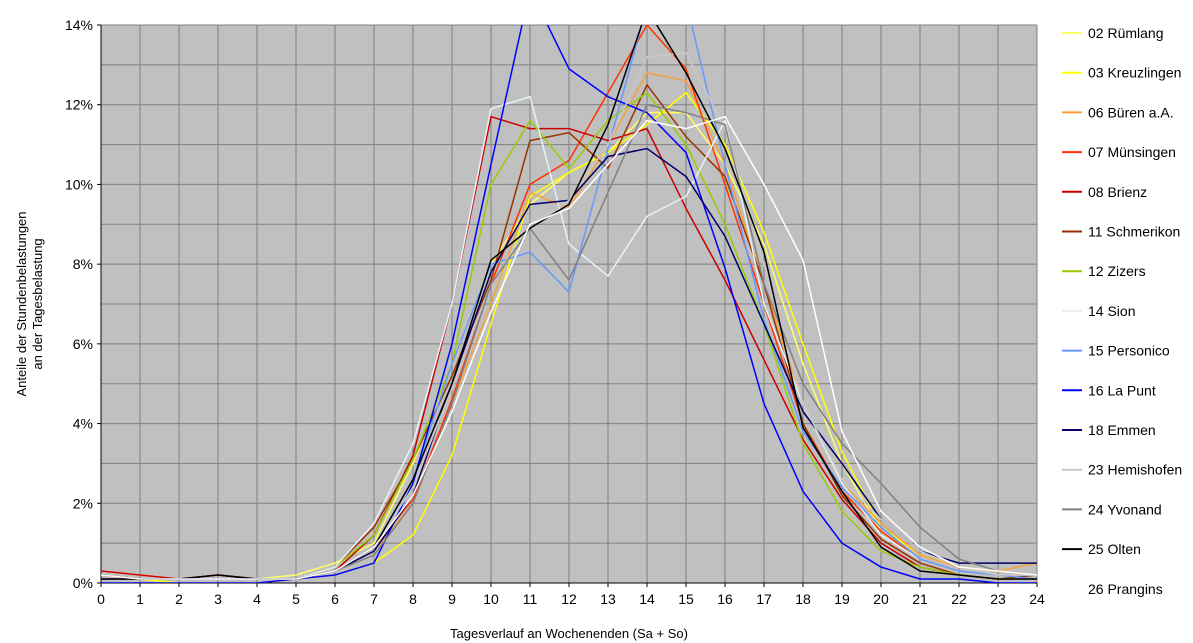 This screenshot has height=643, width=1193. I want to click on legend-item: 23 Hemishofen, so click(1122, 470).